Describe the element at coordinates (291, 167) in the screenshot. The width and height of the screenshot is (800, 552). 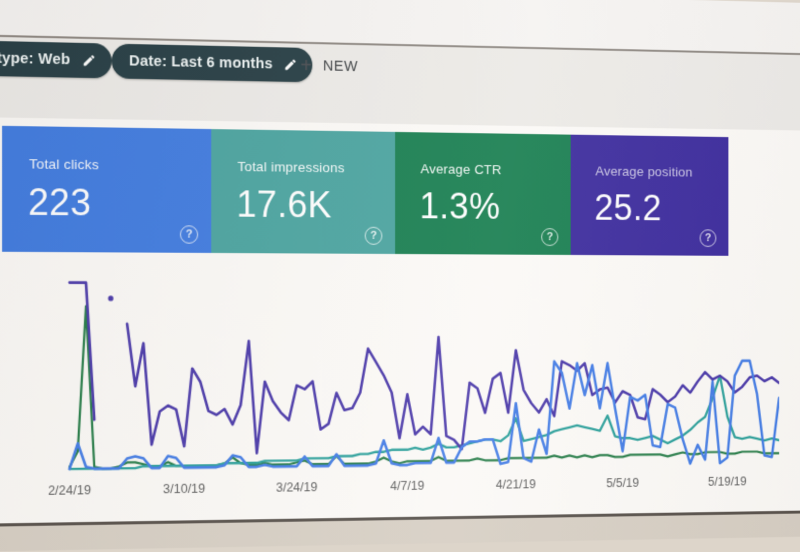
I see `card-label: Total impressions` at that location.